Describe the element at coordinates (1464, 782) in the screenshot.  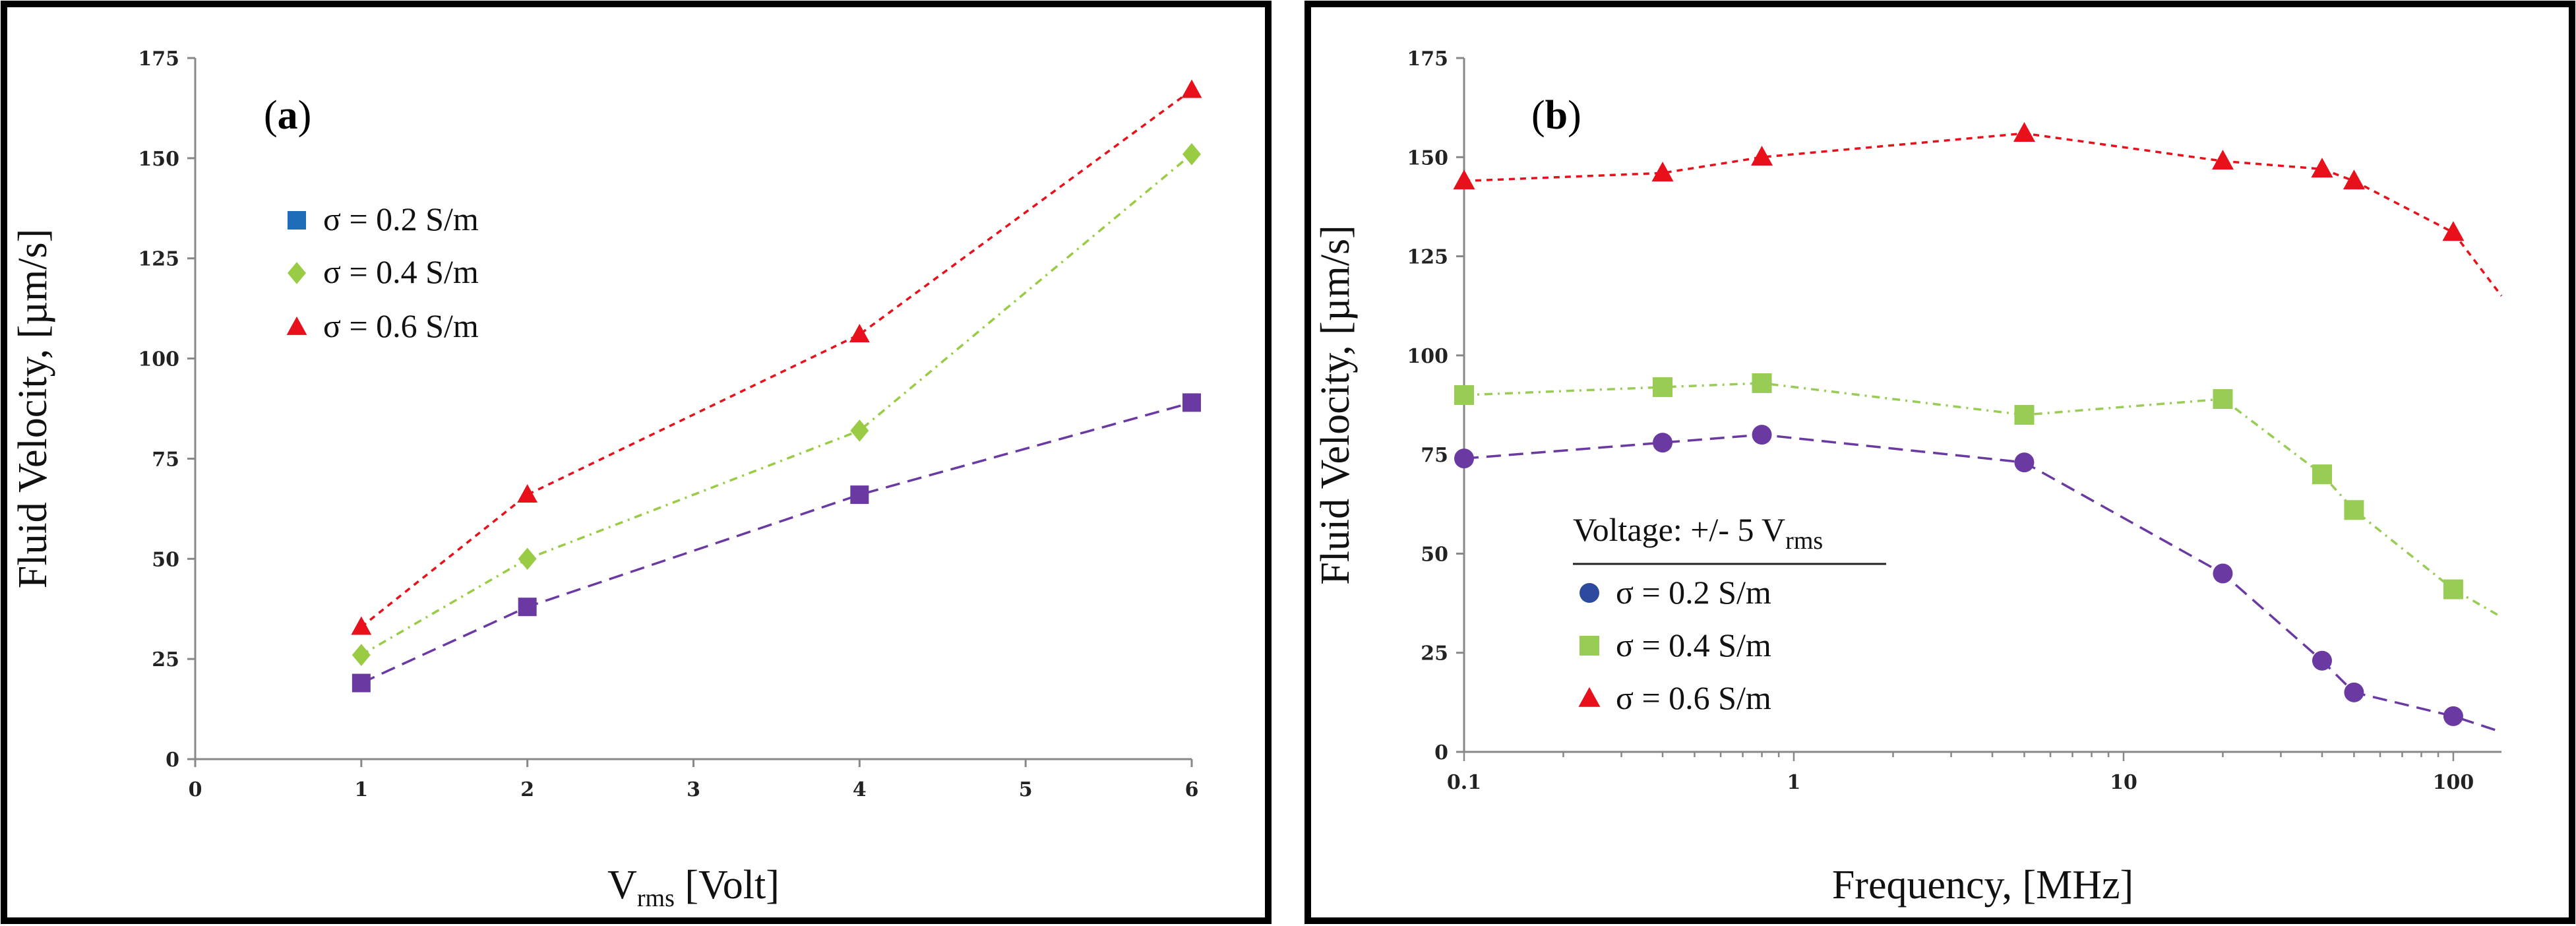
I see `panel-b-x-tick-label: 0.1` at that location.